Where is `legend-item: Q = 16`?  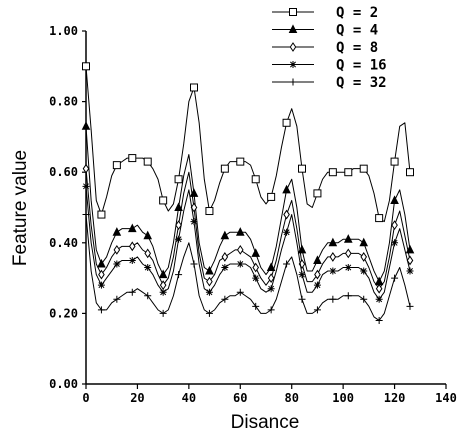
legend-item: Q = 16 is located at coordinates (329, 66).